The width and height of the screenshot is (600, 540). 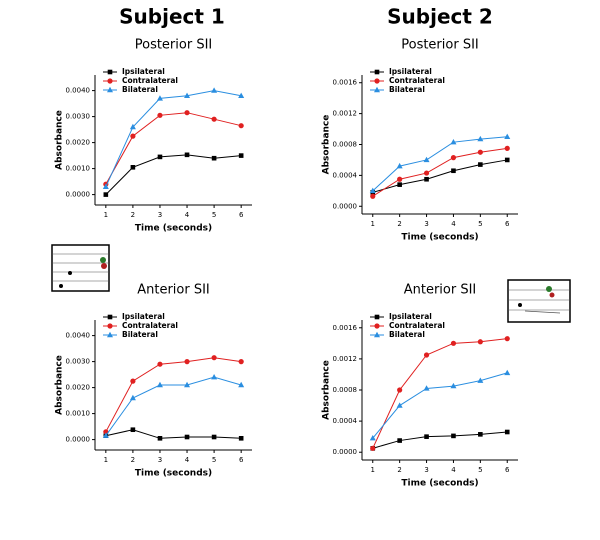 I want to click on subject-heading: Subject 1, so click(x=172, y=17).